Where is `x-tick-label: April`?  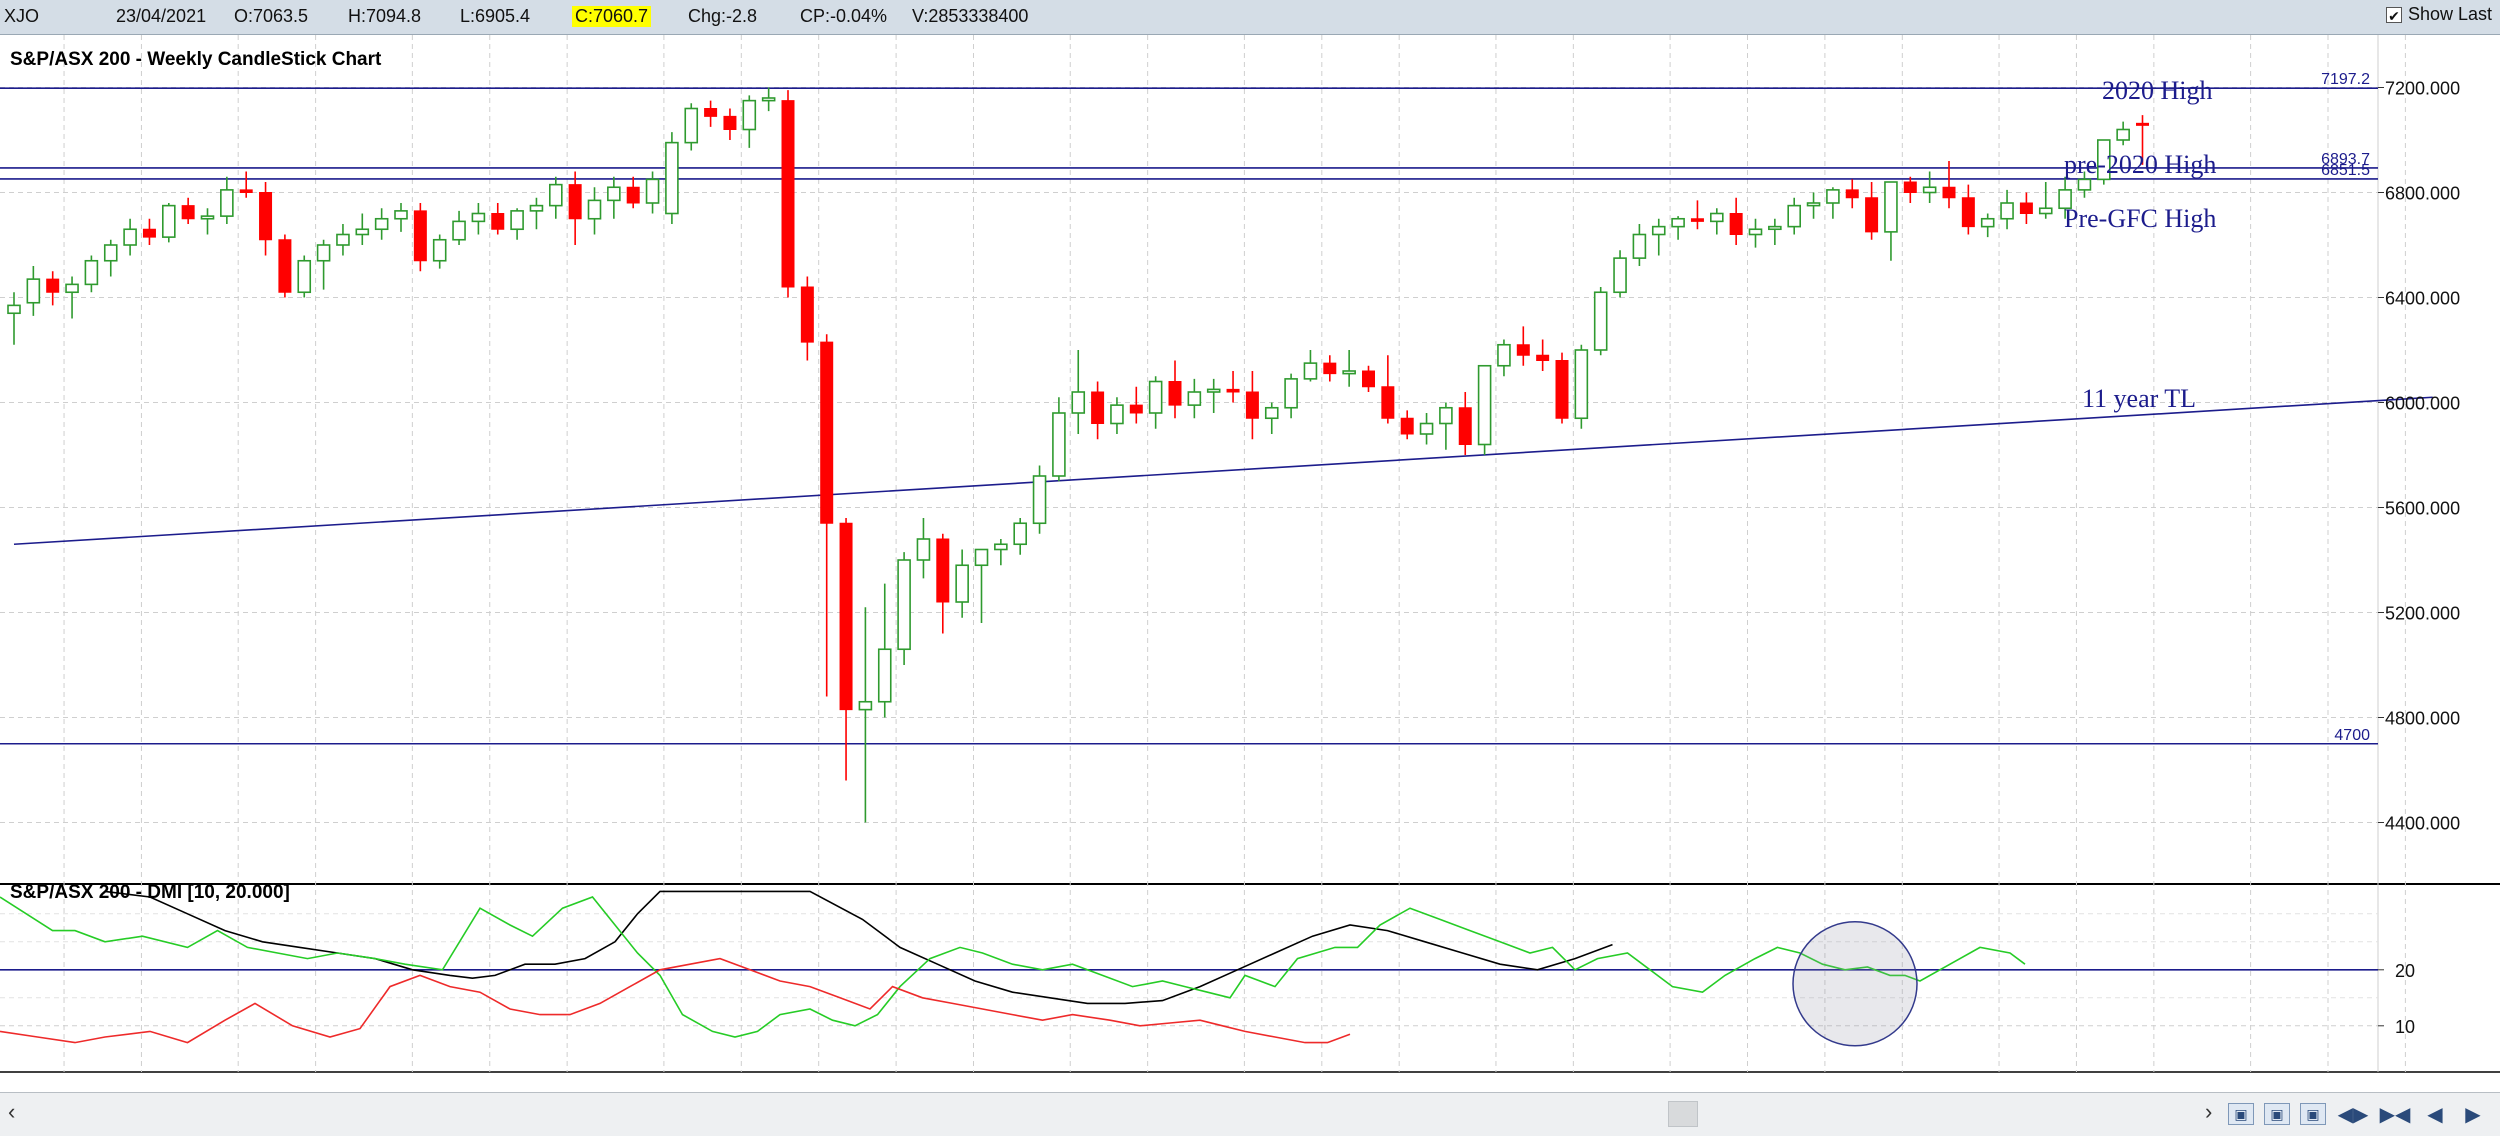 x-tick-label: April is located at coordinates (917, 1074).